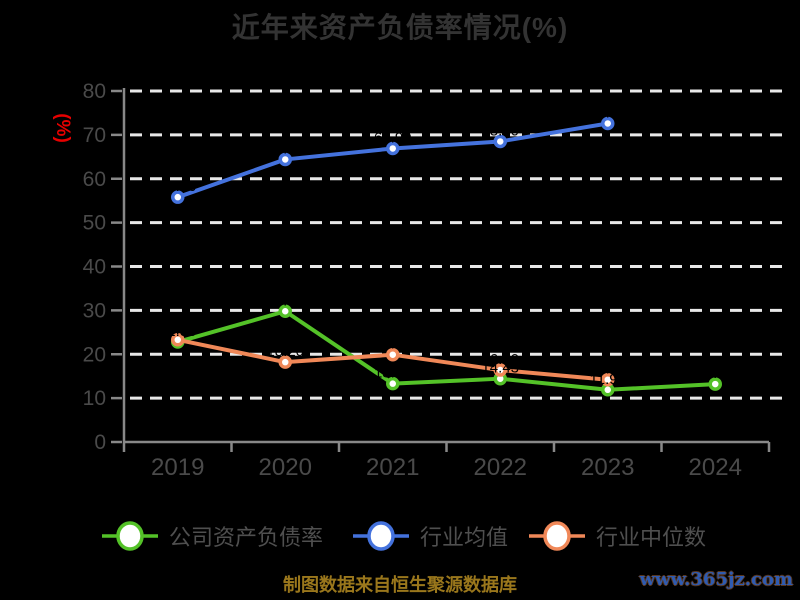 This screenshot has width=800, height=600. I want to click on svg-text: 55.80, so click(178, 186).